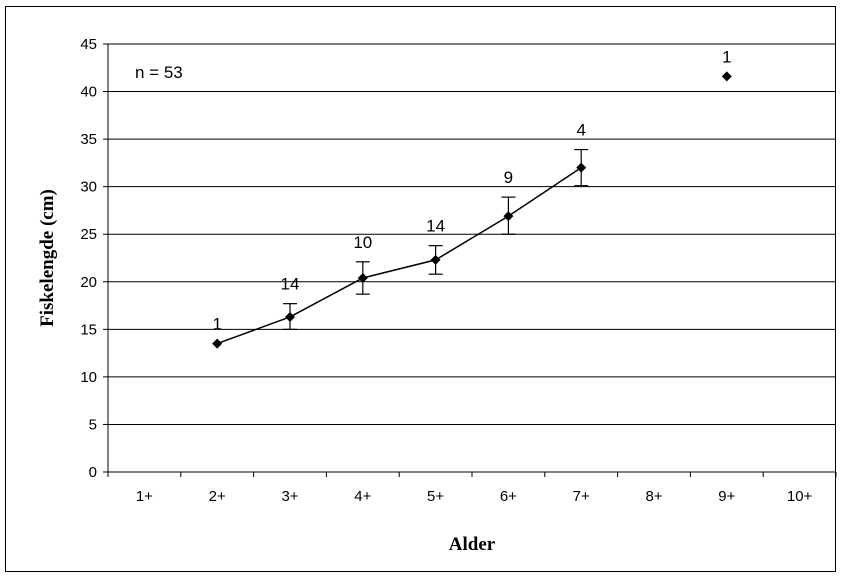  Describe the element at coordinates (726, 496) in the screenshot. I see `x-tick-label: 9+` at that location.